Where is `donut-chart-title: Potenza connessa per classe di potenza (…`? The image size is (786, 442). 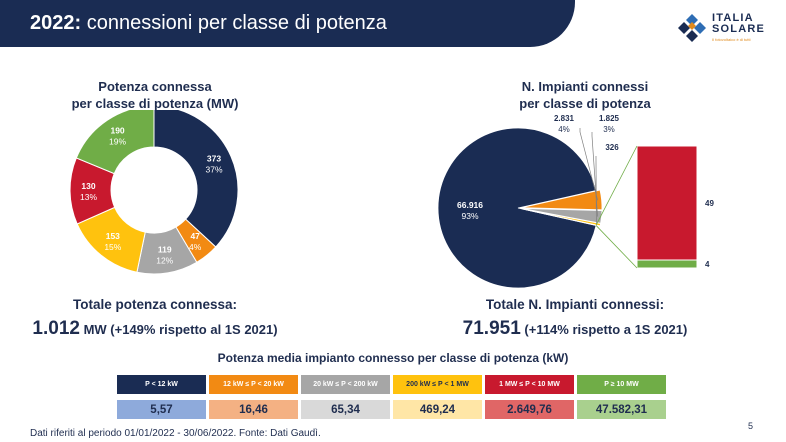
donut-chart-title: Potenza connessa per classe di potenza (… is located at coordinates (155, 95).